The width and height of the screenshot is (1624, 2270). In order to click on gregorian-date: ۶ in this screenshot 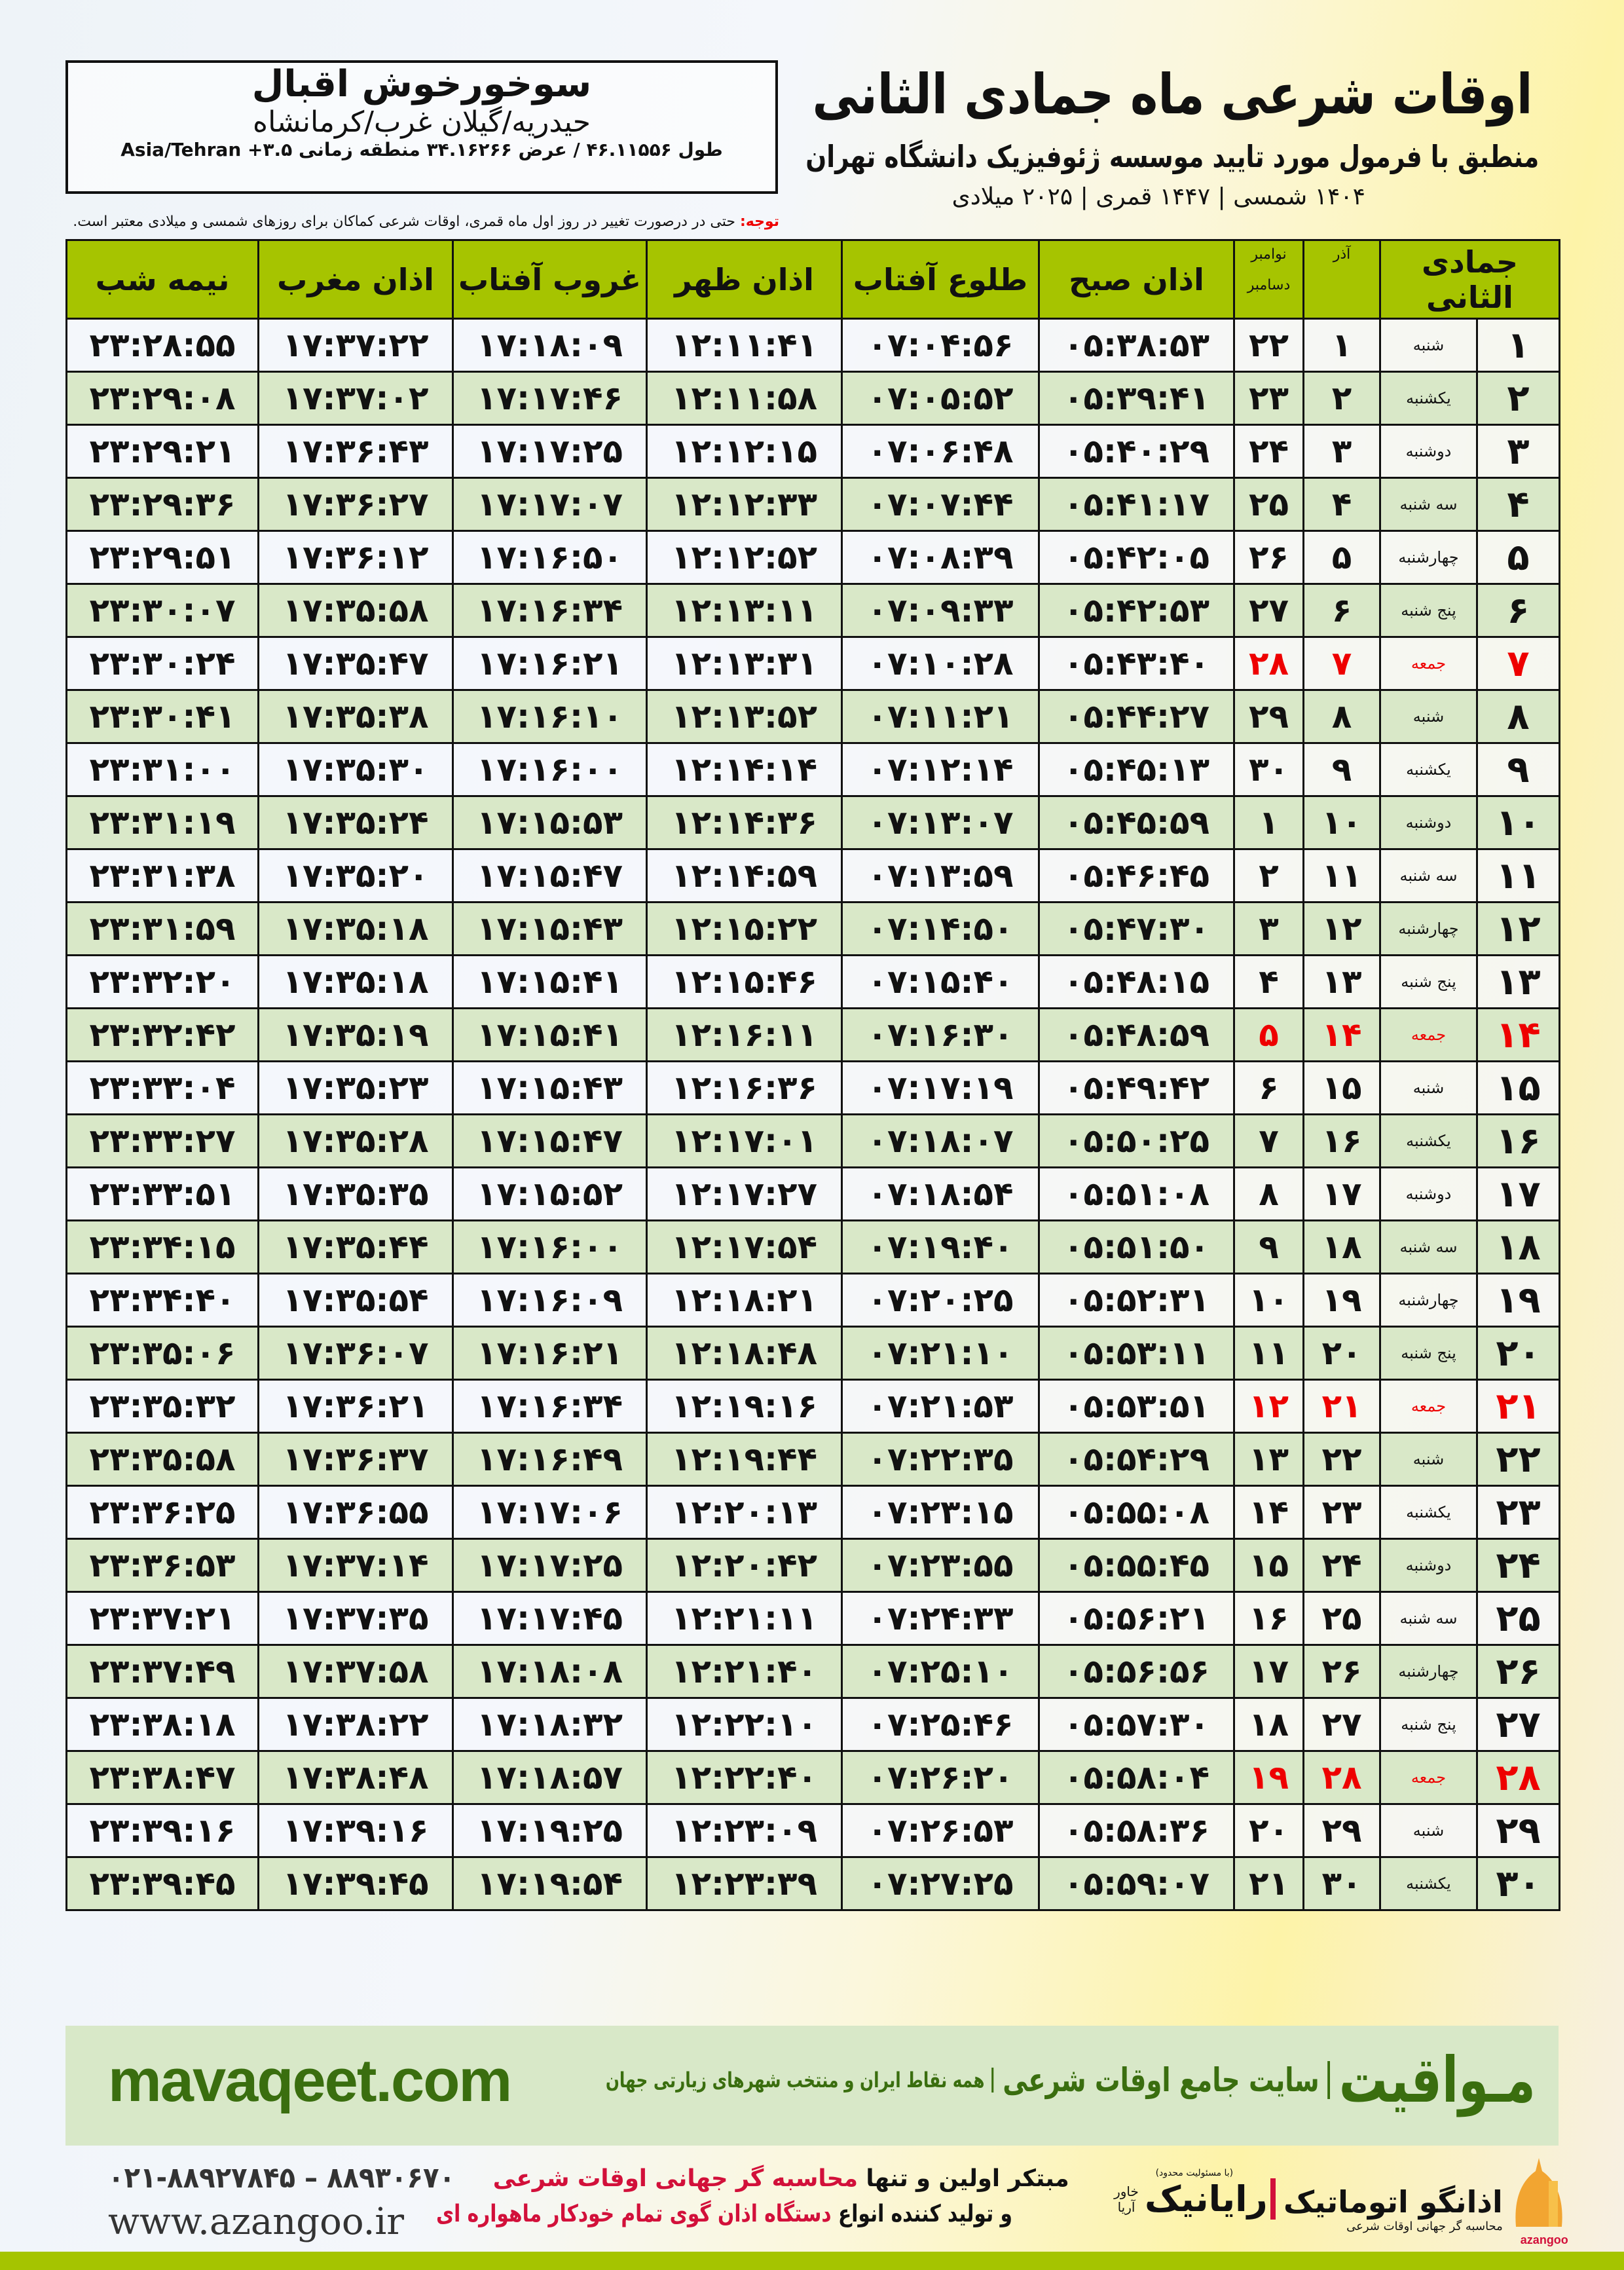, I will do `click(1268, 1087)`.